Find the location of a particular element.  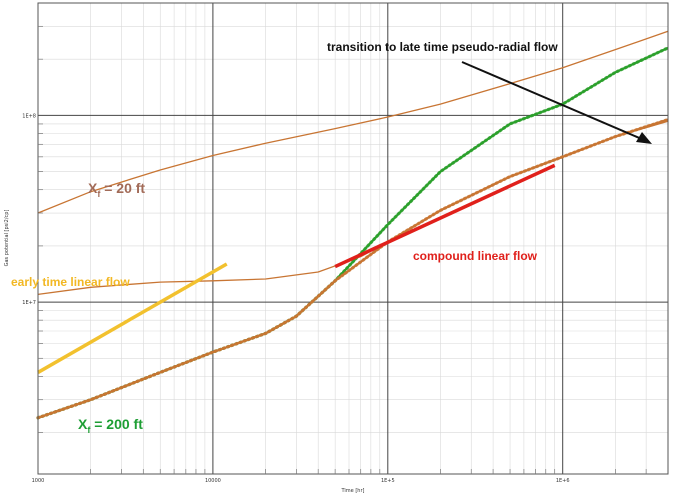

annotation-xf-20: Xf = 20 ft is located at coordinates (116, 189).